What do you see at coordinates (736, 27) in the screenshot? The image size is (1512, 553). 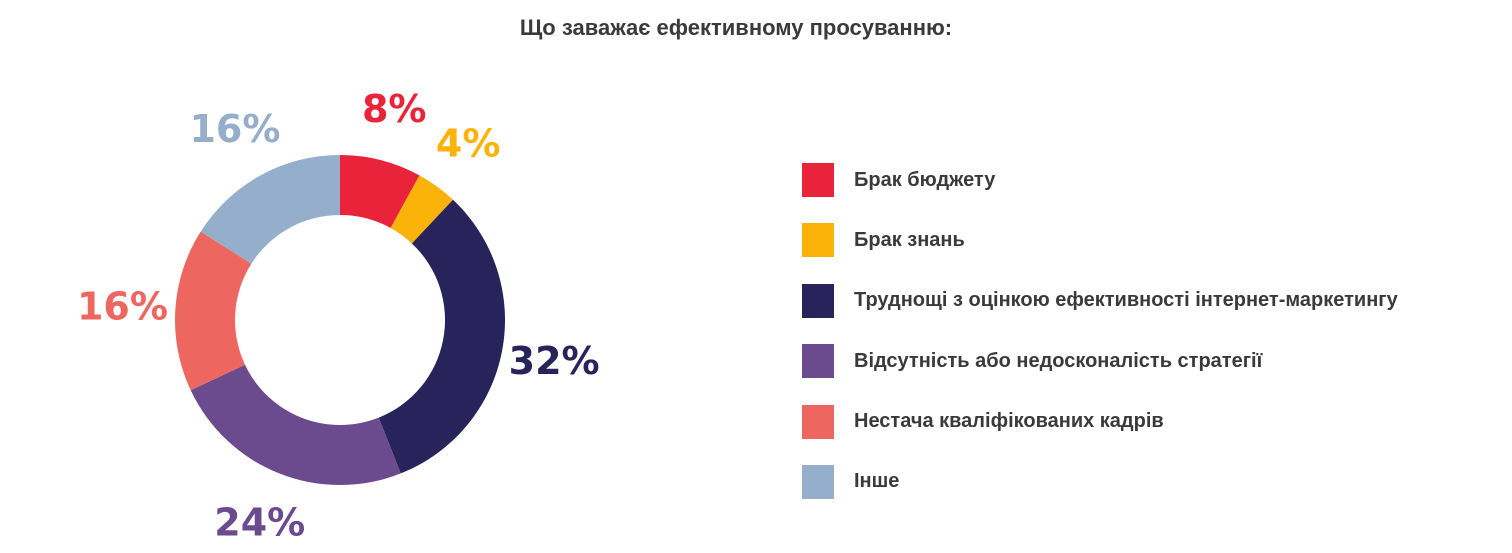 I see `chart-title: Що заважає ефективному просуванню:` at bounding box center [736, 27].